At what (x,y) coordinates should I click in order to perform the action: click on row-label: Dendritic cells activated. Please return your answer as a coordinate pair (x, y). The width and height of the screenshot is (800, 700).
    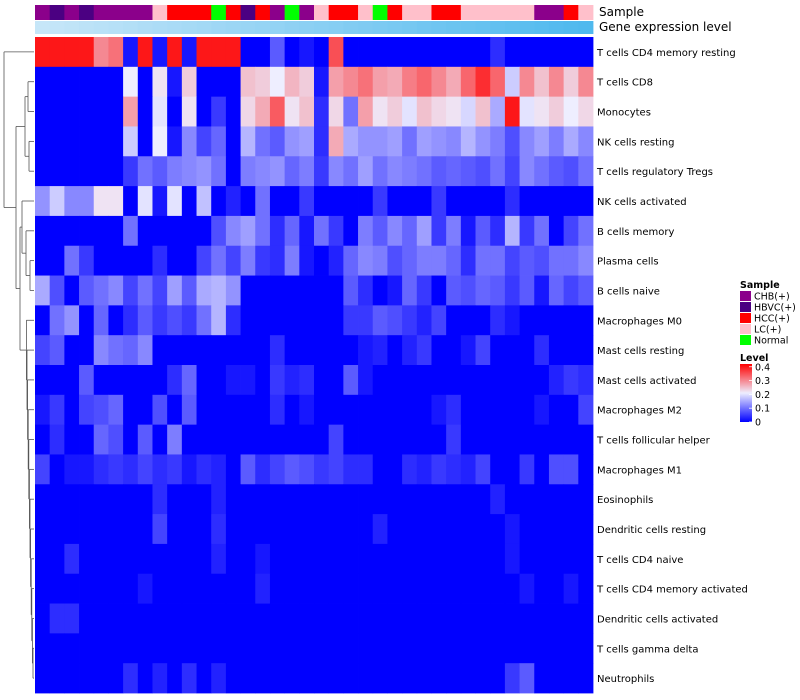
    Looking at the image, I should click on (657, 619).